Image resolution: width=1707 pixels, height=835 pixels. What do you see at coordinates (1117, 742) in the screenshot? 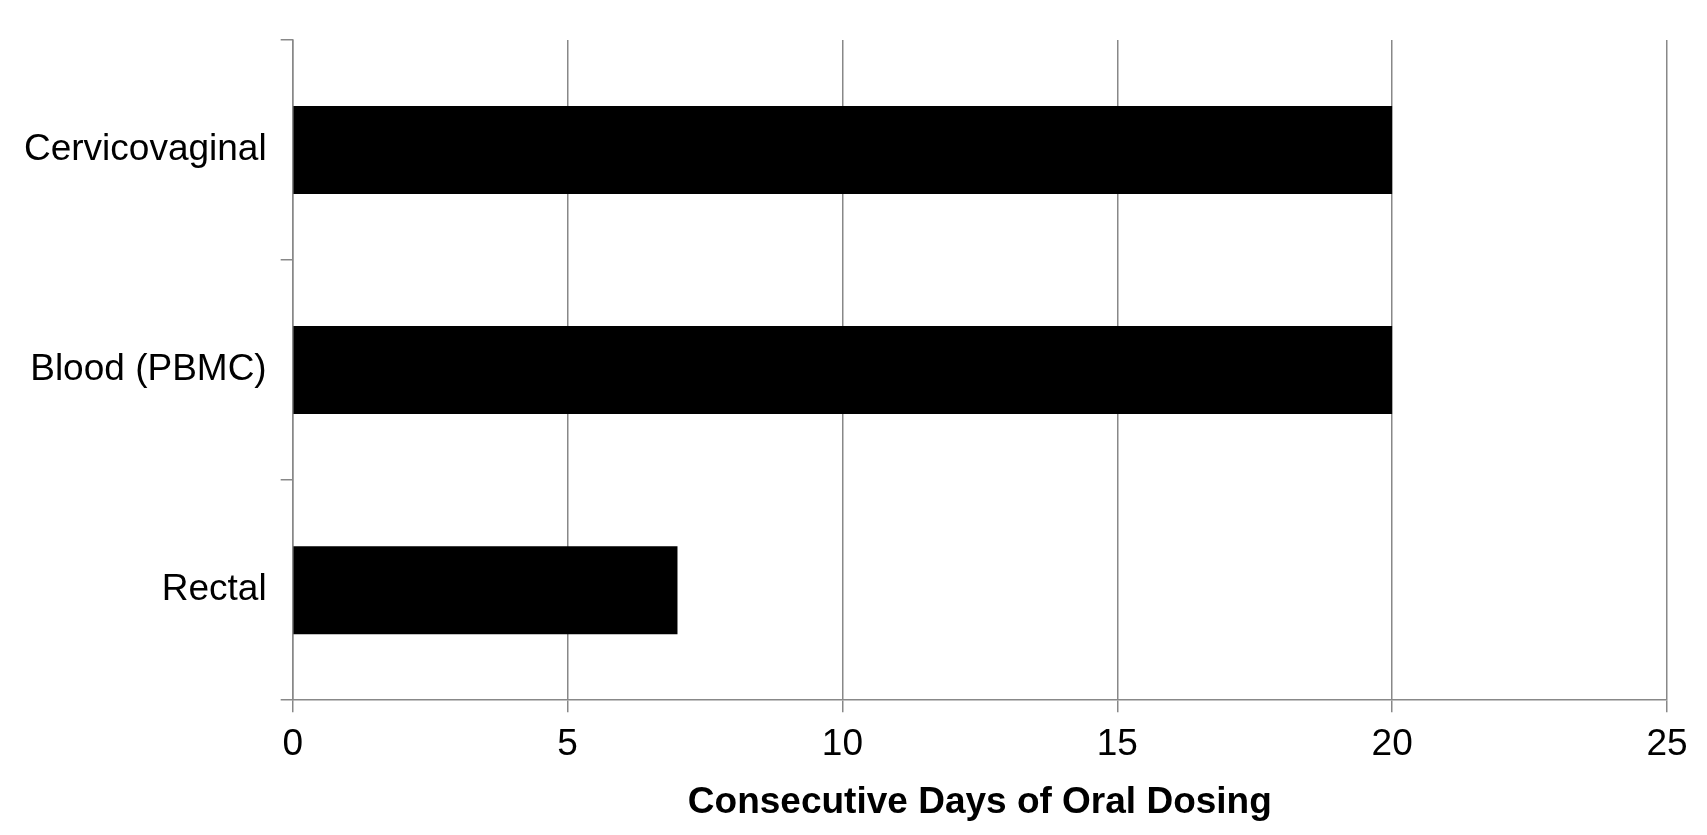
I see `x-tick-label: 15` at bounding box center [1117, 742].